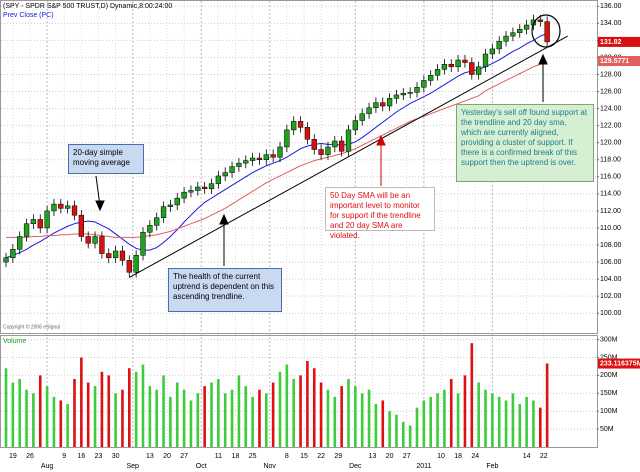 The image size is (640, 472). What do you see at coordinates (167, 456) in the screenshot?
I see `x-tick-label: 20` at bounding box center [167, 456].